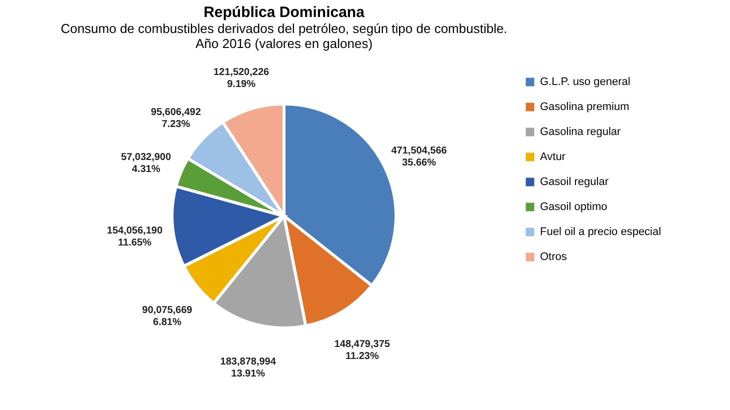  What do you see at coordinates (241, 78) in the screenshot?
I see `data-label: 121,520,226 9.19%` at bounding box center [241, 78].